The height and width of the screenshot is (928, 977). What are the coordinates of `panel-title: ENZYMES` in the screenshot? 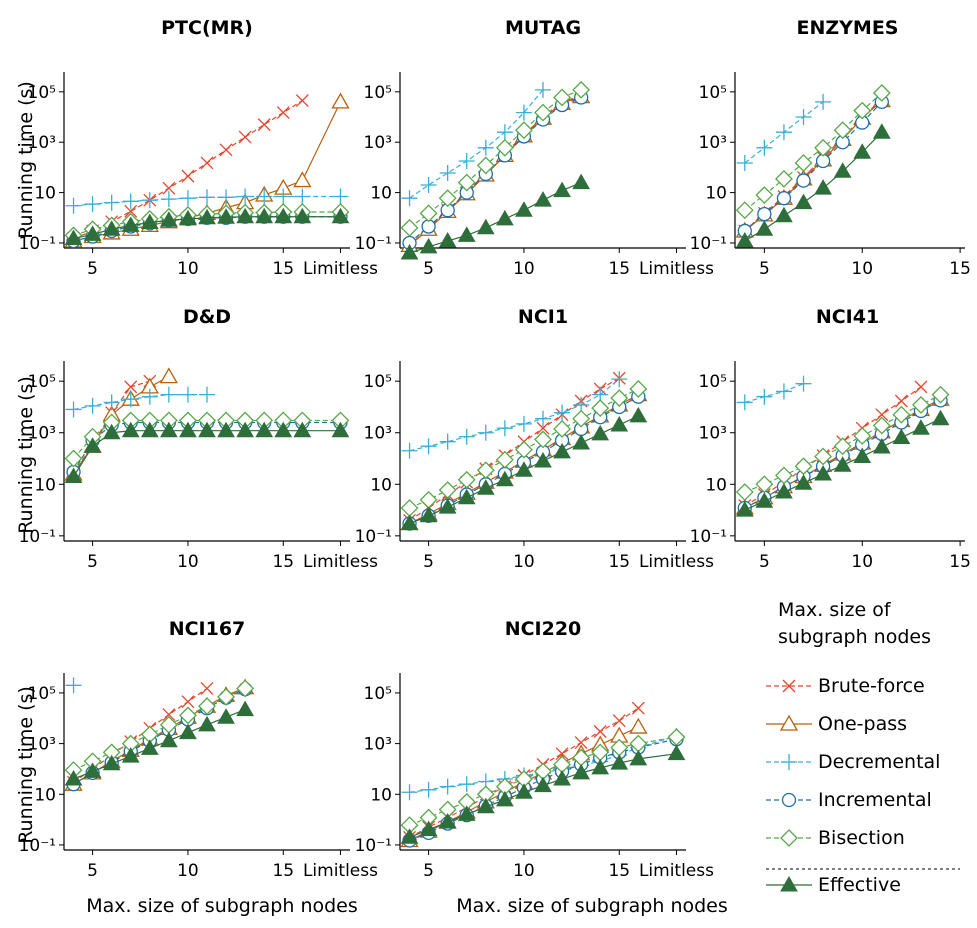 It's located at (848, 28).